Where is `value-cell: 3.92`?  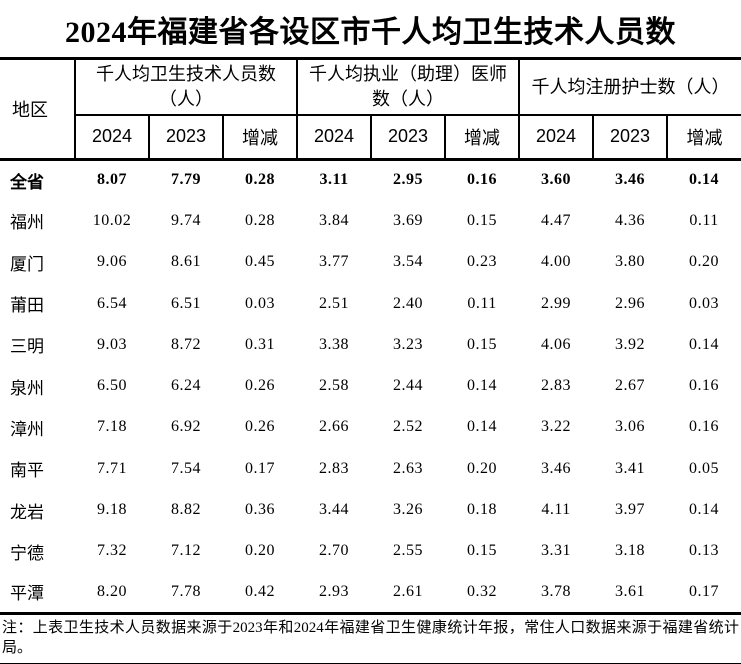 value-cell: 3.92 is located at coordinates (630, 344).